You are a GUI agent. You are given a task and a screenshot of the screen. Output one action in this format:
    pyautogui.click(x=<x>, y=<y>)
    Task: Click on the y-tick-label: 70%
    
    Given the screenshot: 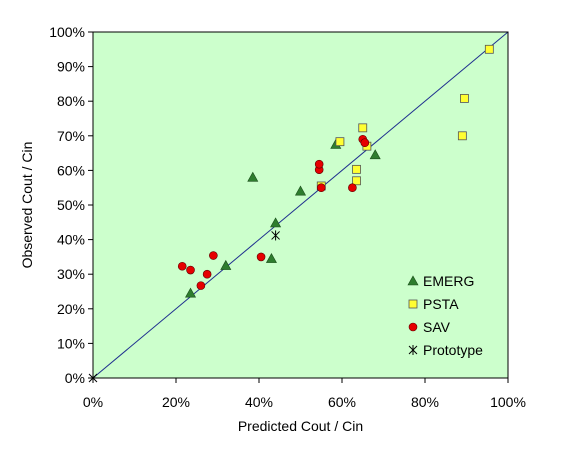 What is the action you would take?
    pyautogui.click(x=71, y=136)
    